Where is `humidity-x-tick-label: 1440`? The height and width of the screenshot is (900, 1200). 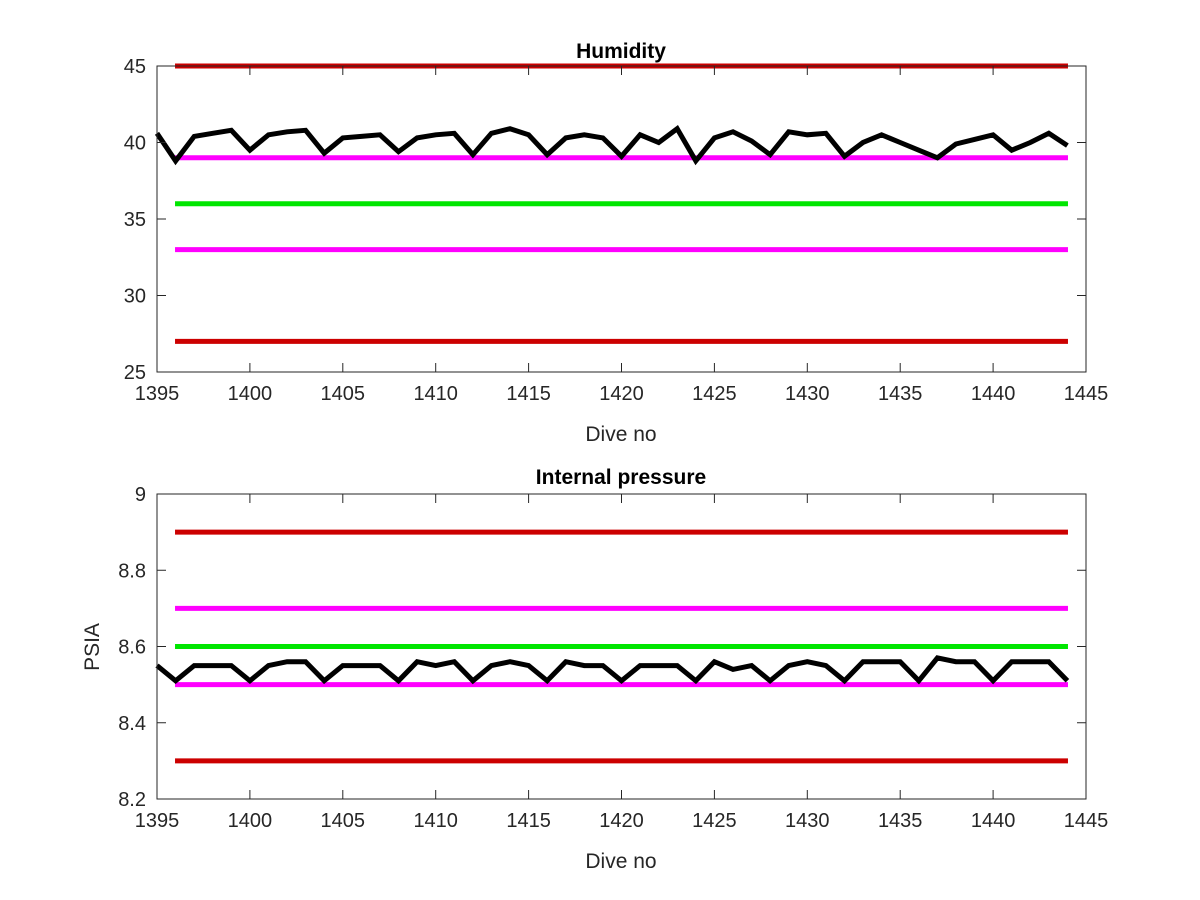 humidity-x-tick-label: 1440 is located at coordinates (993, 394).